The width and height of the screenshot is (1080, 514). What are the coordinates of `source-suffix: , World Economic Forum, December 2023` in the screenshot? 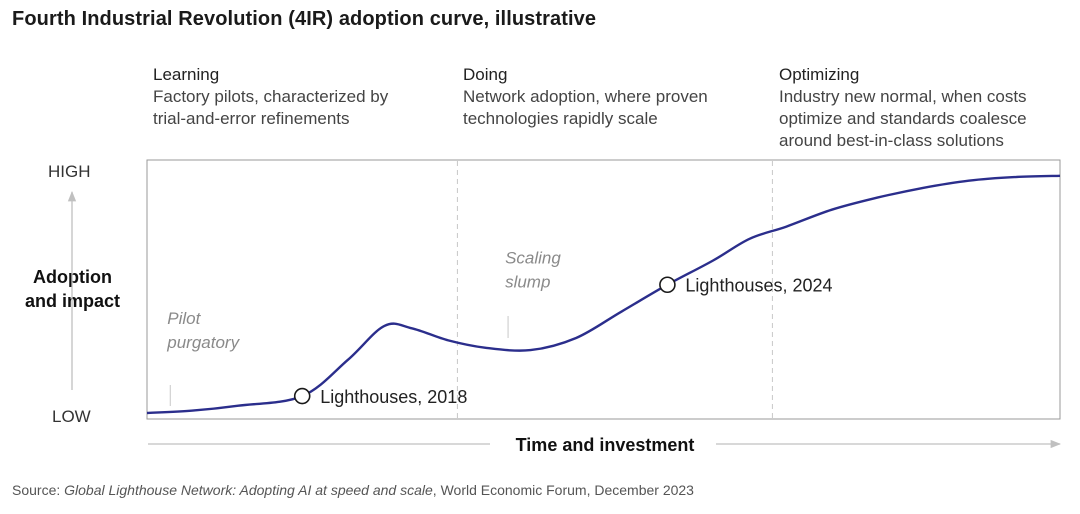 It's located at (563, 490).